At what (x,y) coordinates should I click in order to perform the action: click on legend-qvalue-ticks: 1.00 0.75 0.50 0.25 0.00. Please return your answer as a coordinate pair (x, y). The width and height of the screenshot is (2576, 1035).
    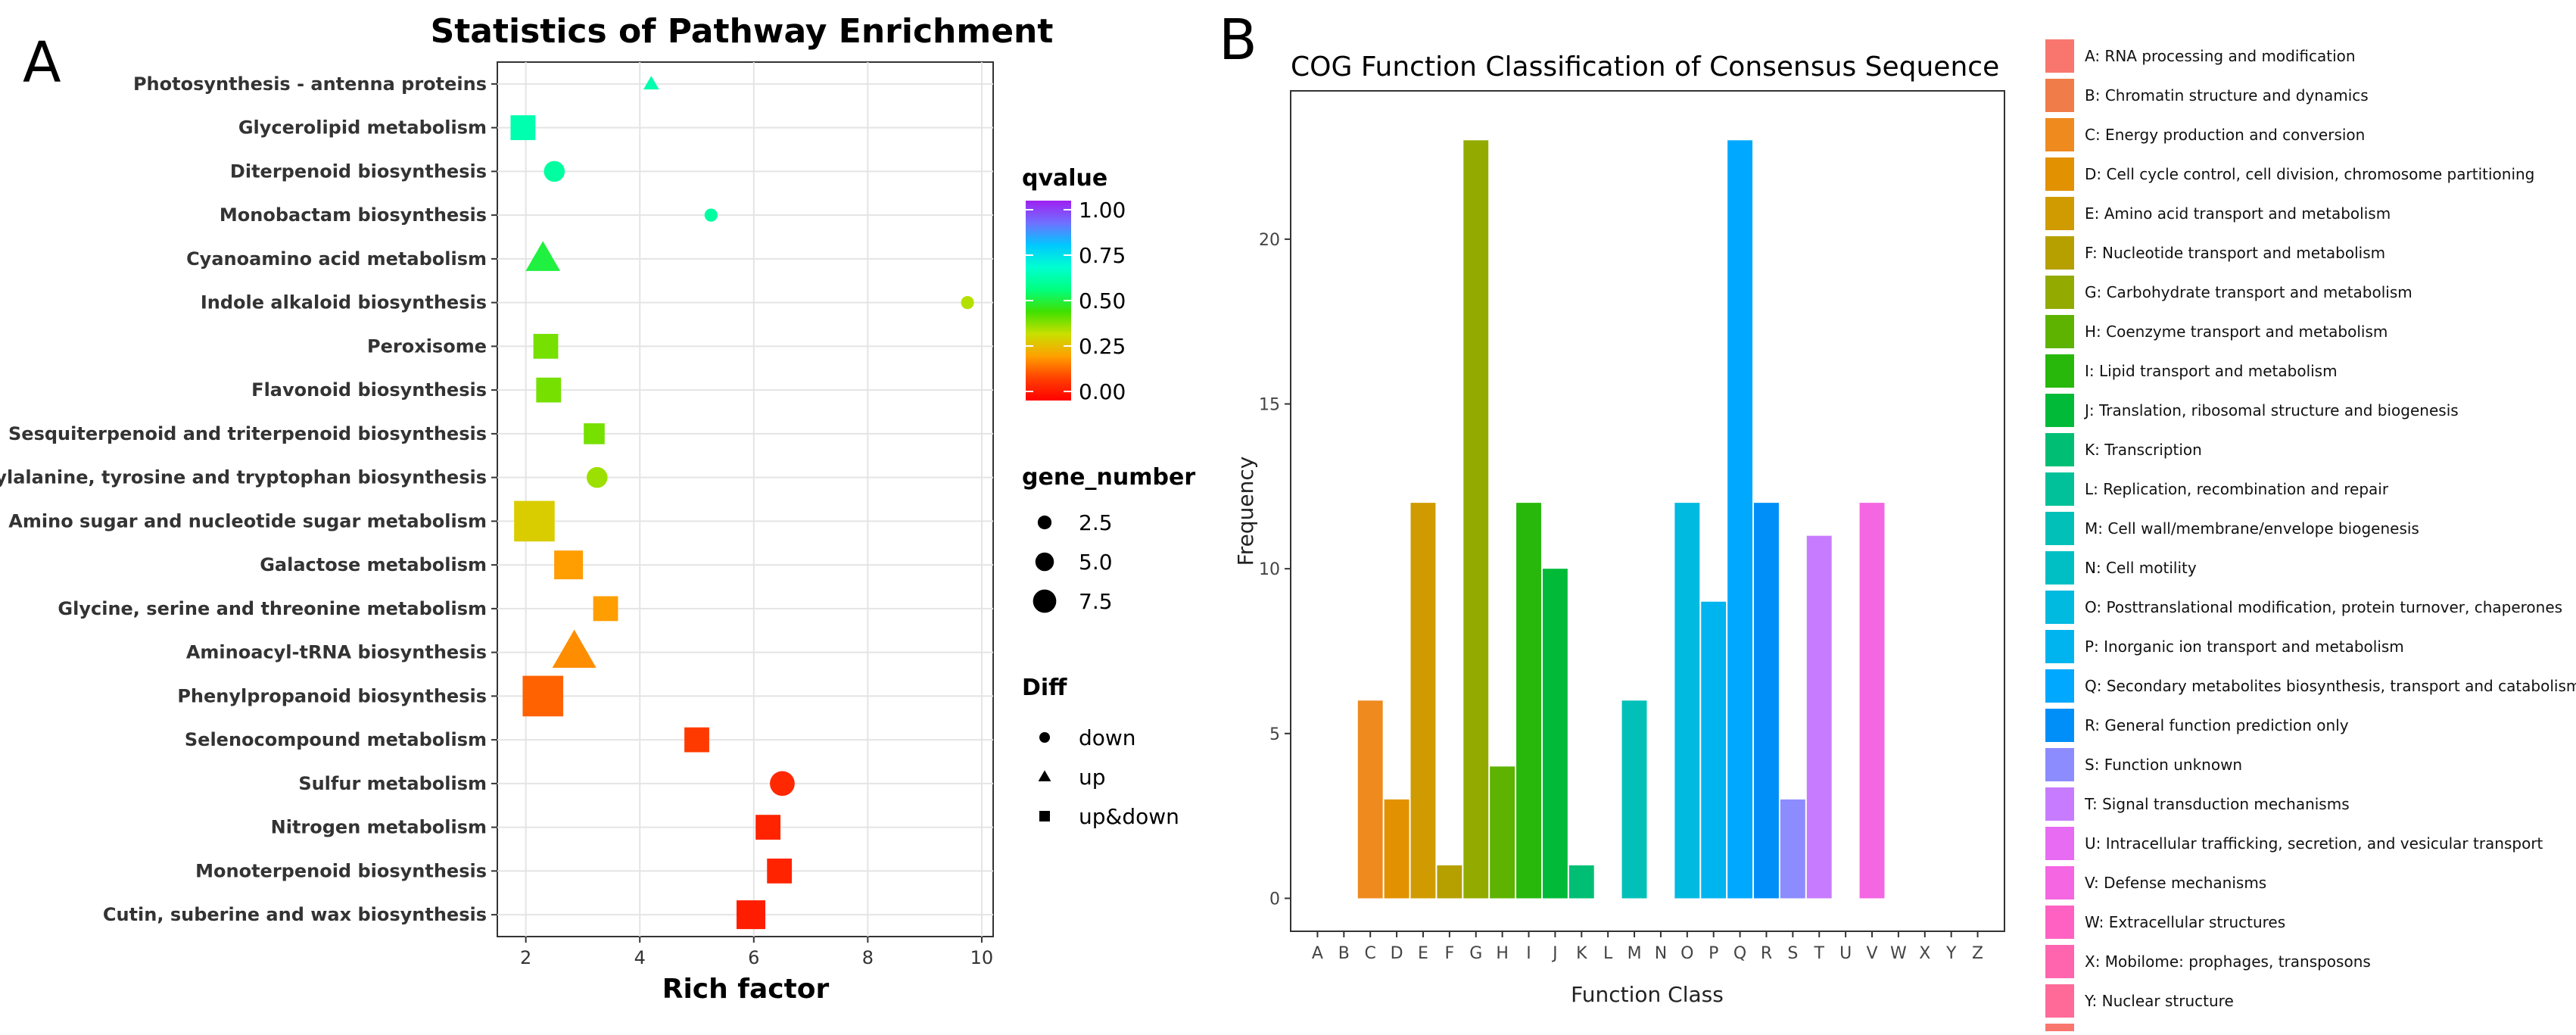
    Looking at the image, I should click on (1076, 301).